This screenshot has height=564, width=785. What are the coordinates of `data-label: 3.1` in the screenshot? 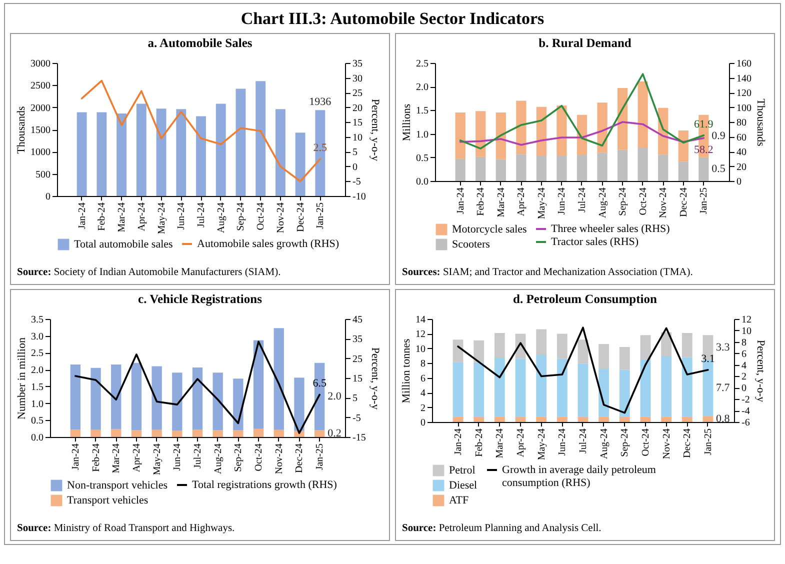 It's located at (708, 358).